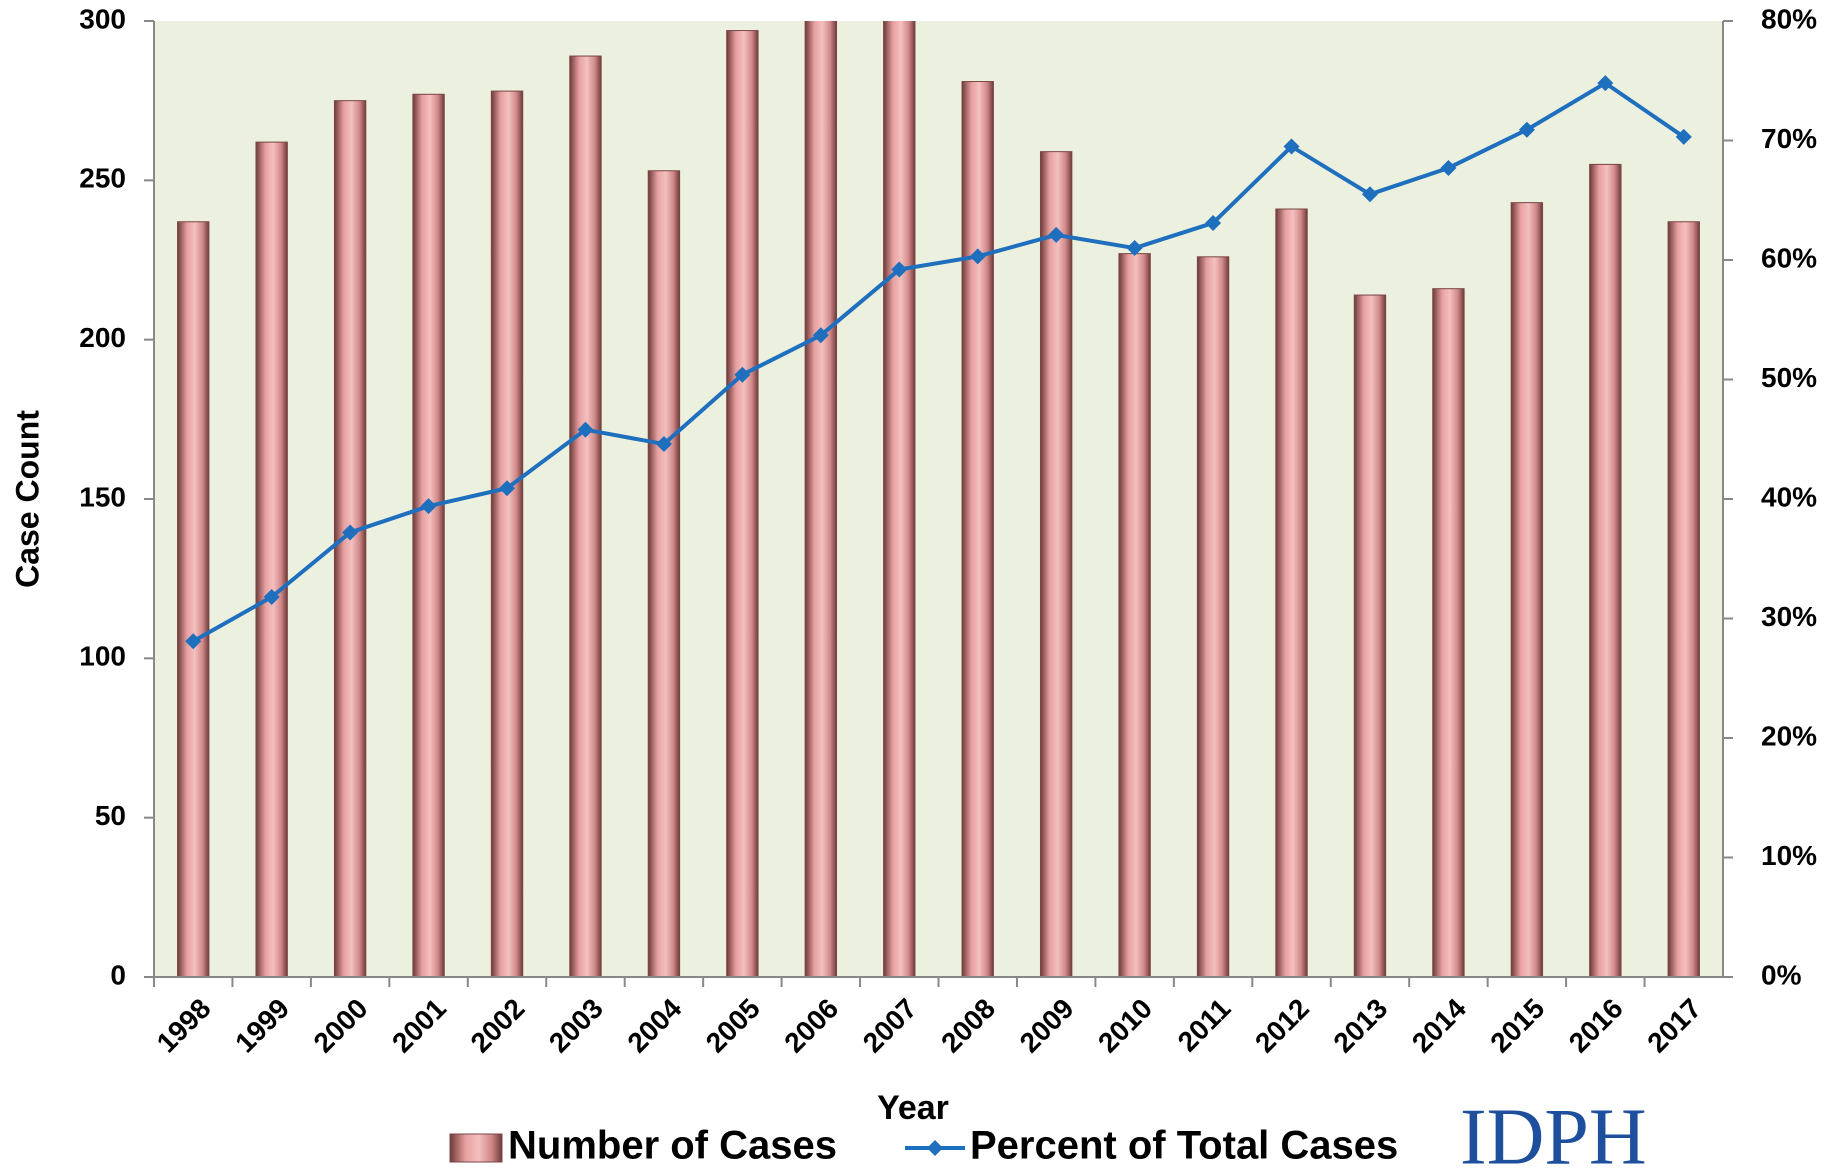  What do you see at coordinates (476, 1148) in the screenshot?
I see `legend-swatch` at bounding box center [476, 1148].